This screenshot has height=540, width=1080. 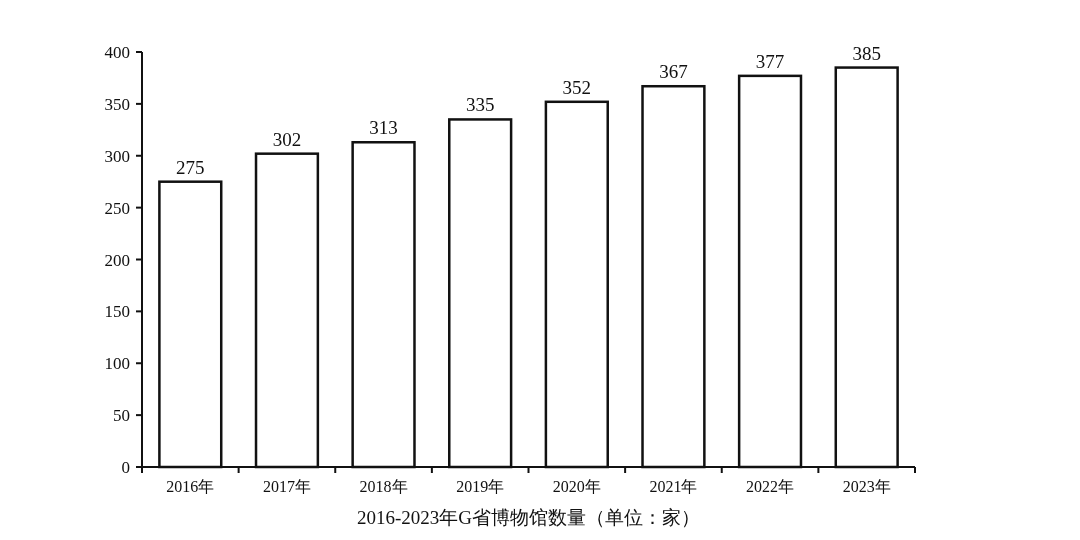 What do you see at coordinates (383, 128) in the screenshot?
I see `data-label: 313` at bounding box center [383, 128].